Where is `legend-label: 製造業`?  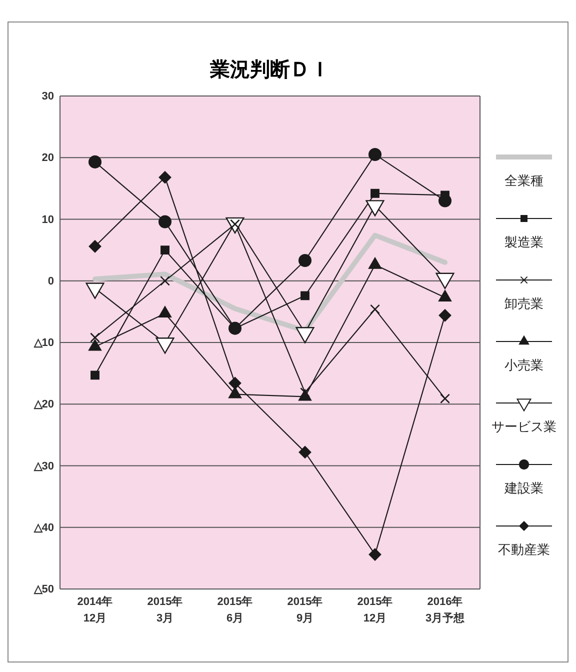
legend-label: 製造業 is located at coordinates (524, 243).